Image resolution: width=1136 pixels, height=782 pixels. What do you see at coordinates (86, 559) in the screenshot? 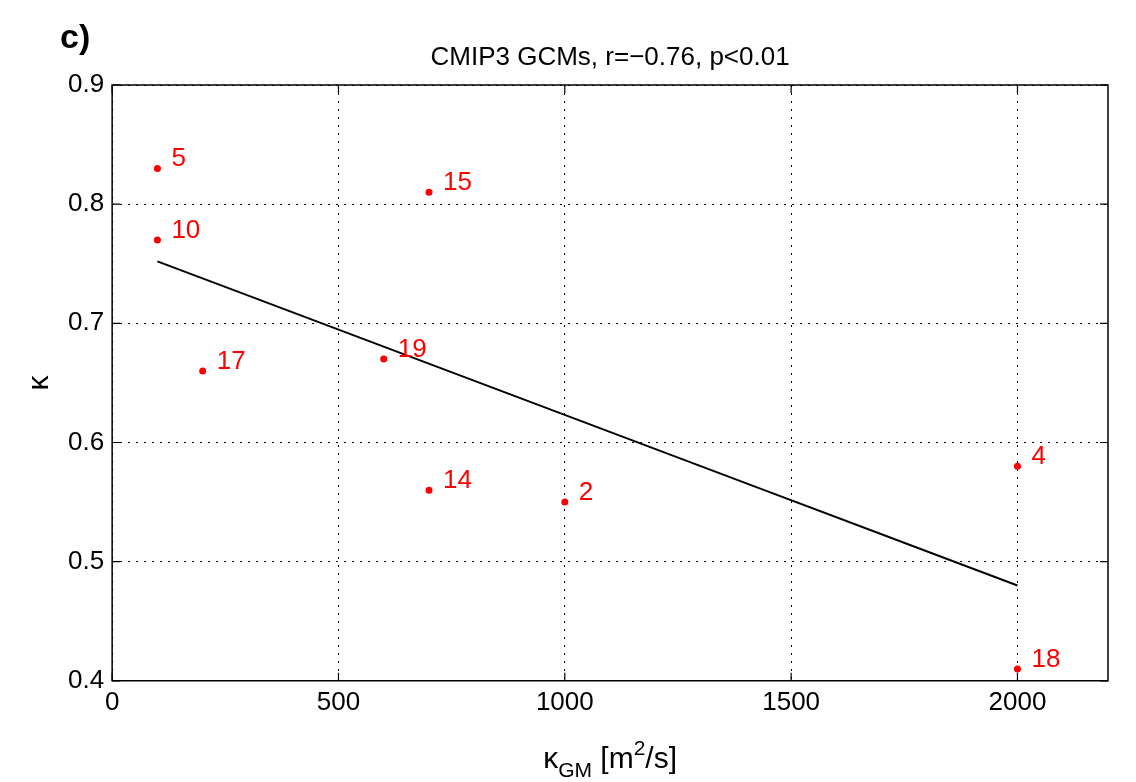
I see `y-tick-label: 0.5` at bounding box center [86, 559].